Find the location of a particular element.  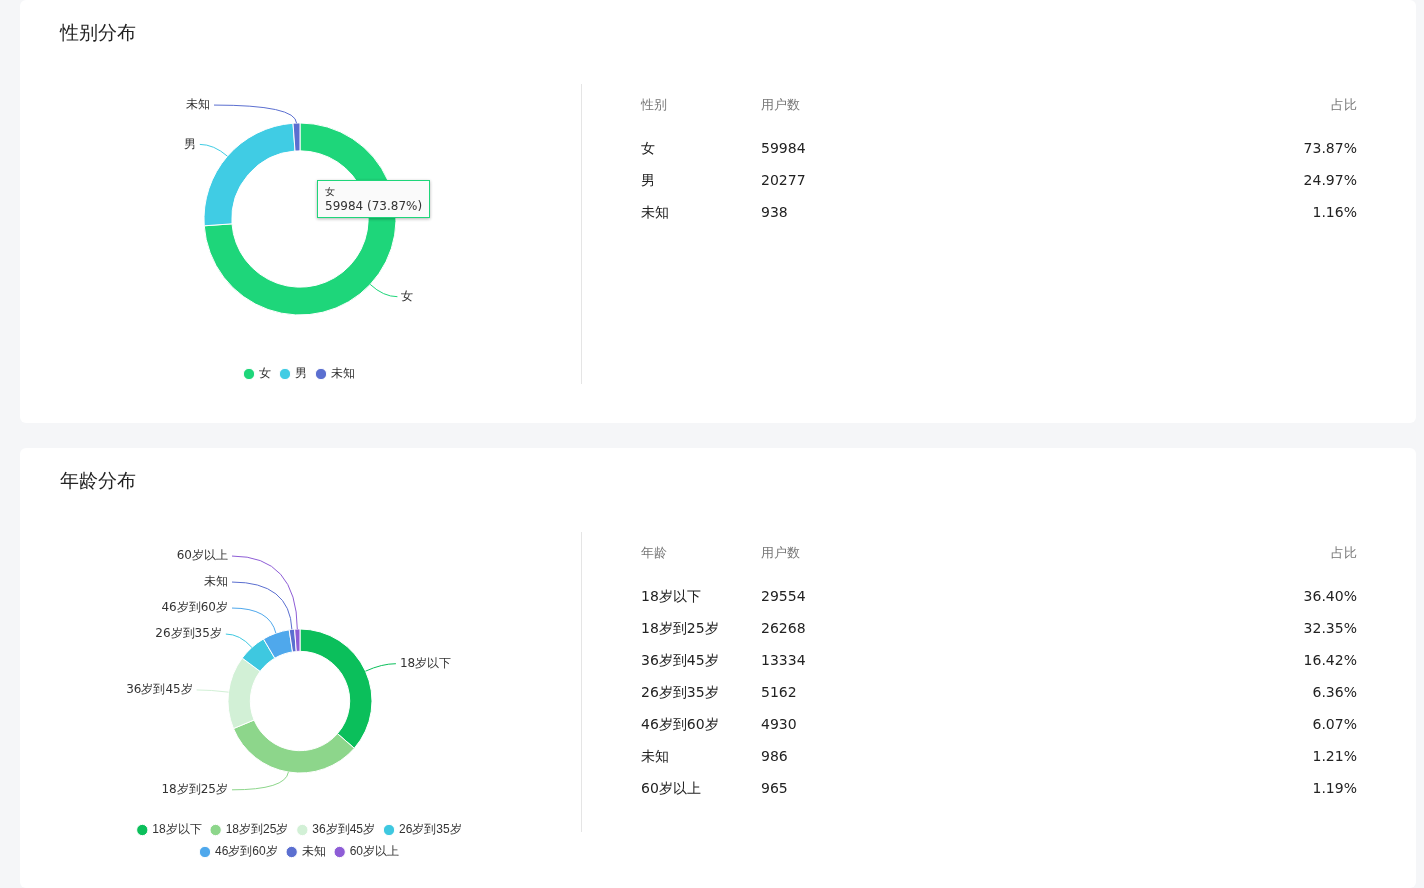

text: 20277 is located at coordinates (783, 180).